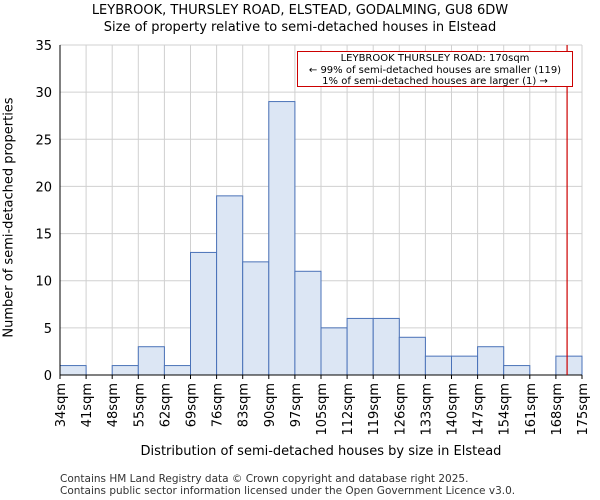 The width and height of the screenshot is (600, 500). What do you see at coordinates (583, 409) in the screenshot?
I see `x-tick-label: 175sqm` at bounding box center [583, 409].